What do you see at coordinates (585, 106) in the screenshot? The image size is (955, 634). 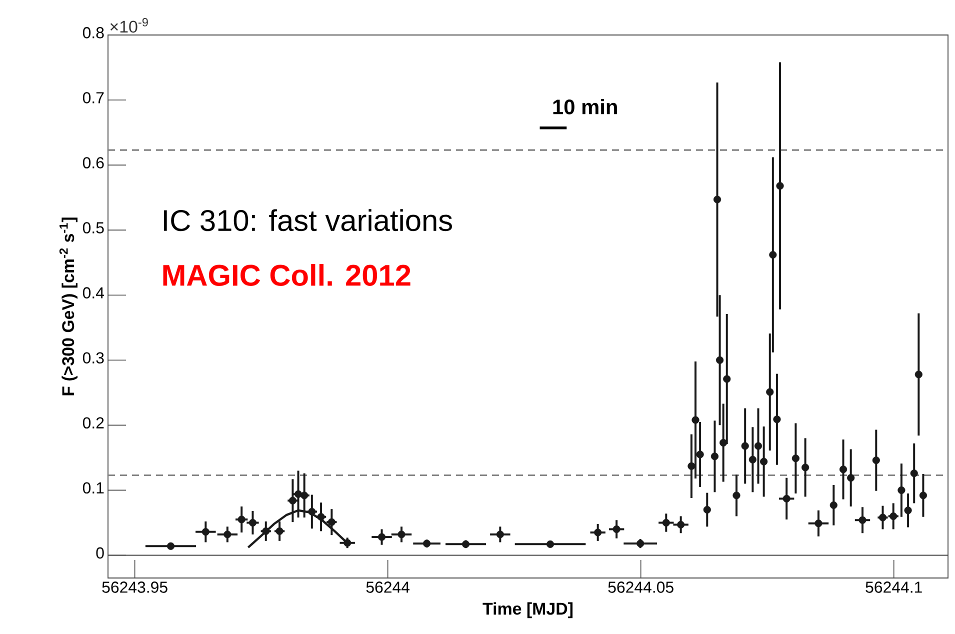 I see `annotation: 10 min` at bounding box center [585, 106].